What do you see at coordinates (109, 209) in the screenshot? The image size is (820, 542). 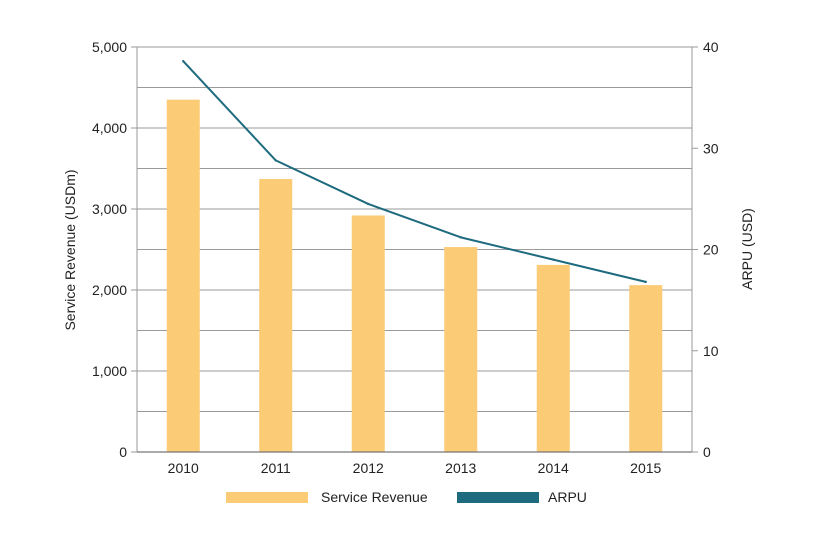 I see `y-left-tick-label: 3,000` at bounding box center [109, 209].